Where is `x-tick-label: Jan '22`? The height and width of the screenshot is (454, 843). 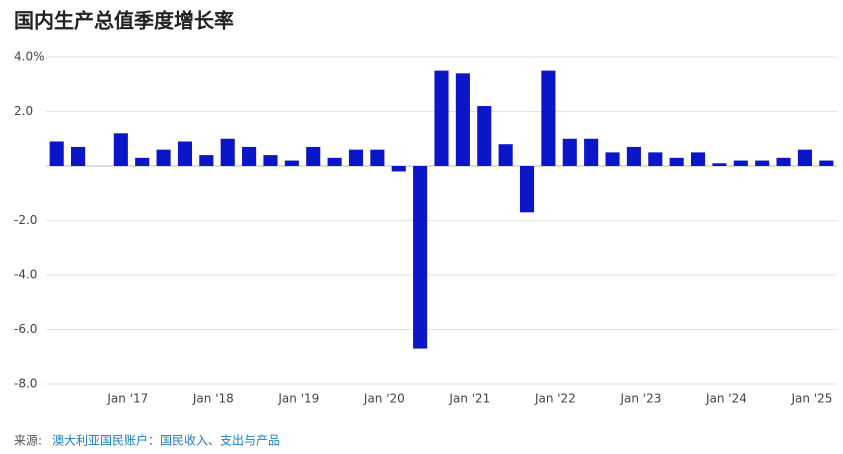
x-tick-label: Jan '22 is located at coordinates (555, 399).